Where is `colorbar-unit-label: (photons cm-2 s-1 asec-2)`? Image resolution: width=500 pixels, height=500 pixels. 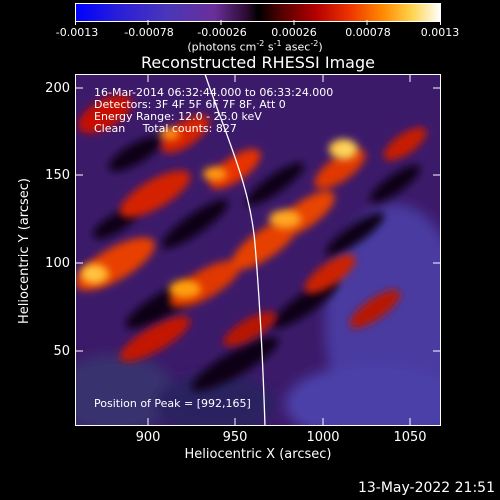
colorbar-unit-label: (photons cm-2 s-1 asec-2) is located at coordinates (255, 46).